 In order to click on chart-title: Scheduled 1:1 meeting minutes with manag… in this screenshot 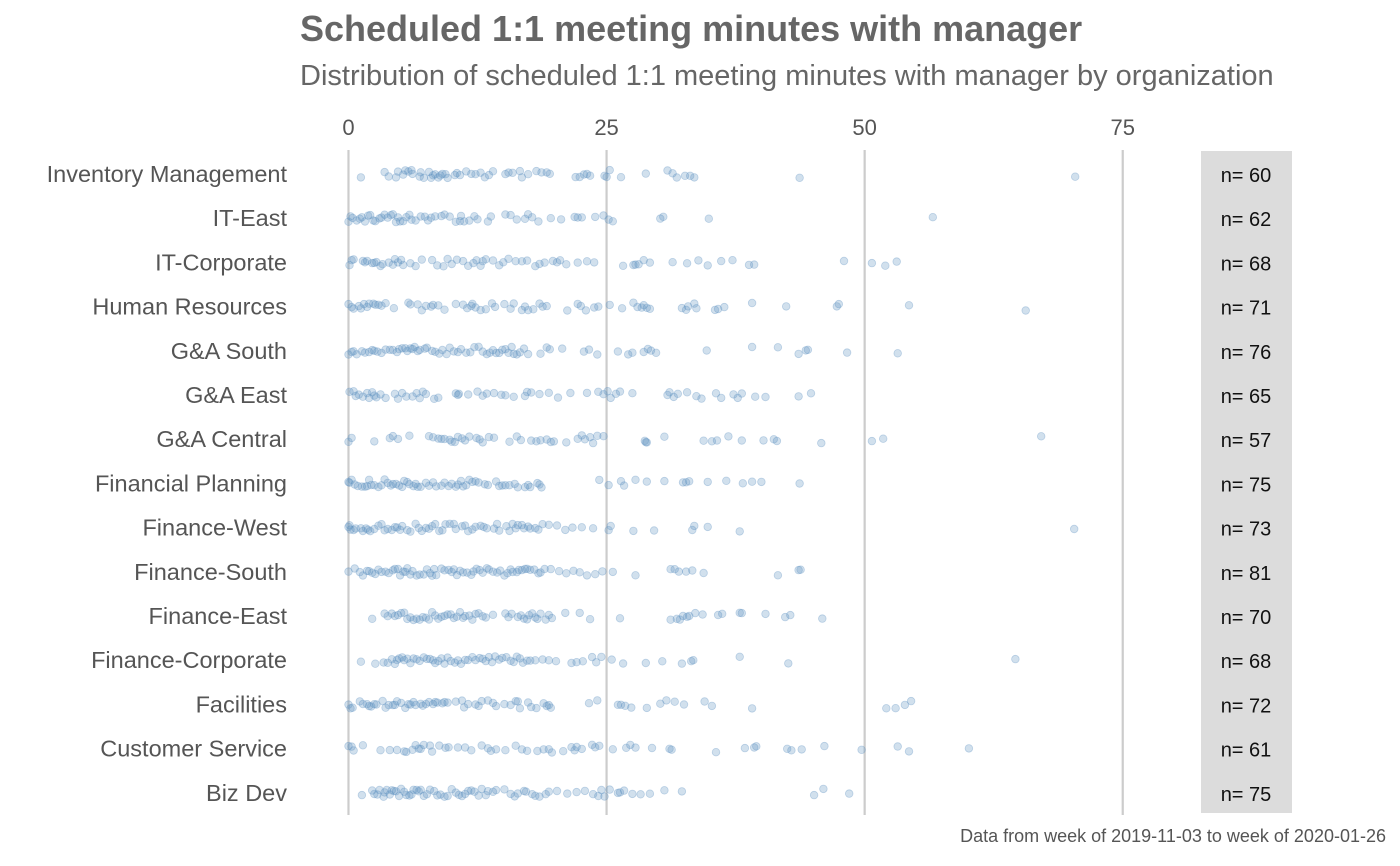, I will do `click(691, 28)`.